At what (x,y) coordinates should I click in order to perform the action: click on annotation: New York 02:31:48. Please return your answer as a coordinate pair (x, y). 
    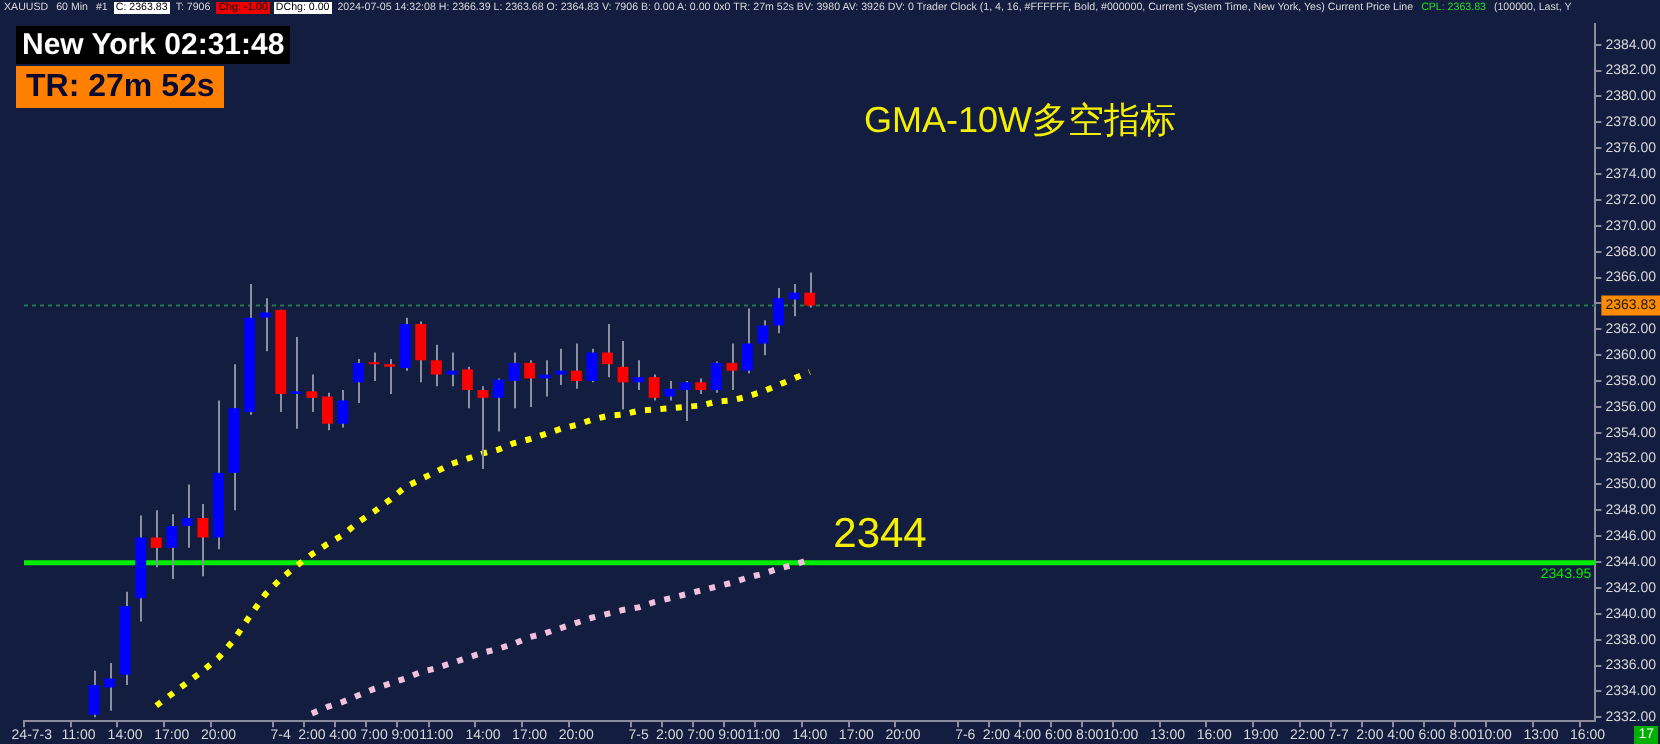
    Looking at the image, I should click on (153, 45).